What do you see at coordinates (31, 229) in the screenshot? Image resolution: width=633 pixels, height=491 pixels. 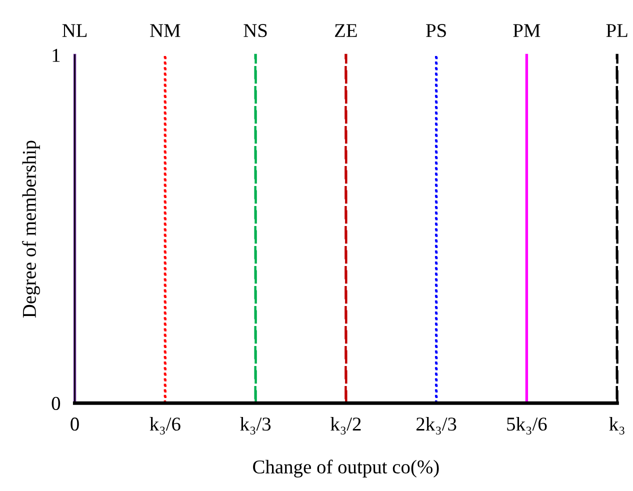 I see `y-axis-title: Degree of membership` at bounding box center [31, 229].